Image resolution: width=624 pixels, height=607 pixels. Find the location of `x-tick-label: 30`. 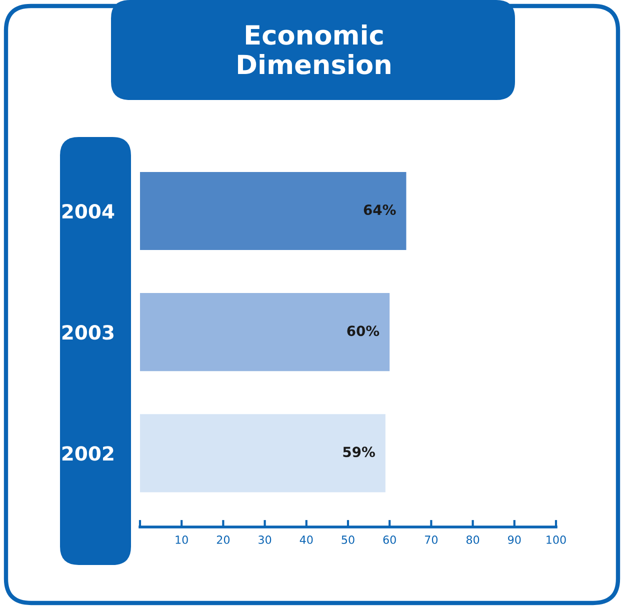

x-tick-label: 30 is located at coordinates (265, 540).